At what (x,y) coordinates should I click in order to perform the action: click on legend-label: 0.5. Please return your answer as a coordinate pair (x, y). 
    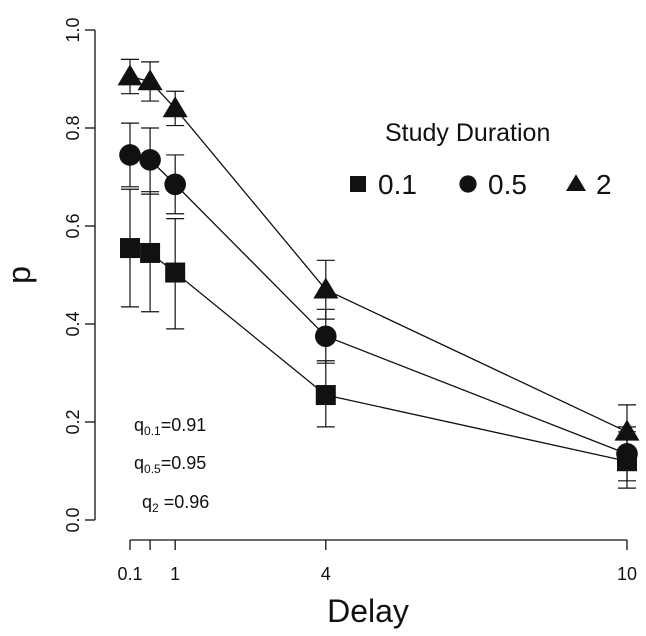
    Looking at the image, I should click on (507, 184).